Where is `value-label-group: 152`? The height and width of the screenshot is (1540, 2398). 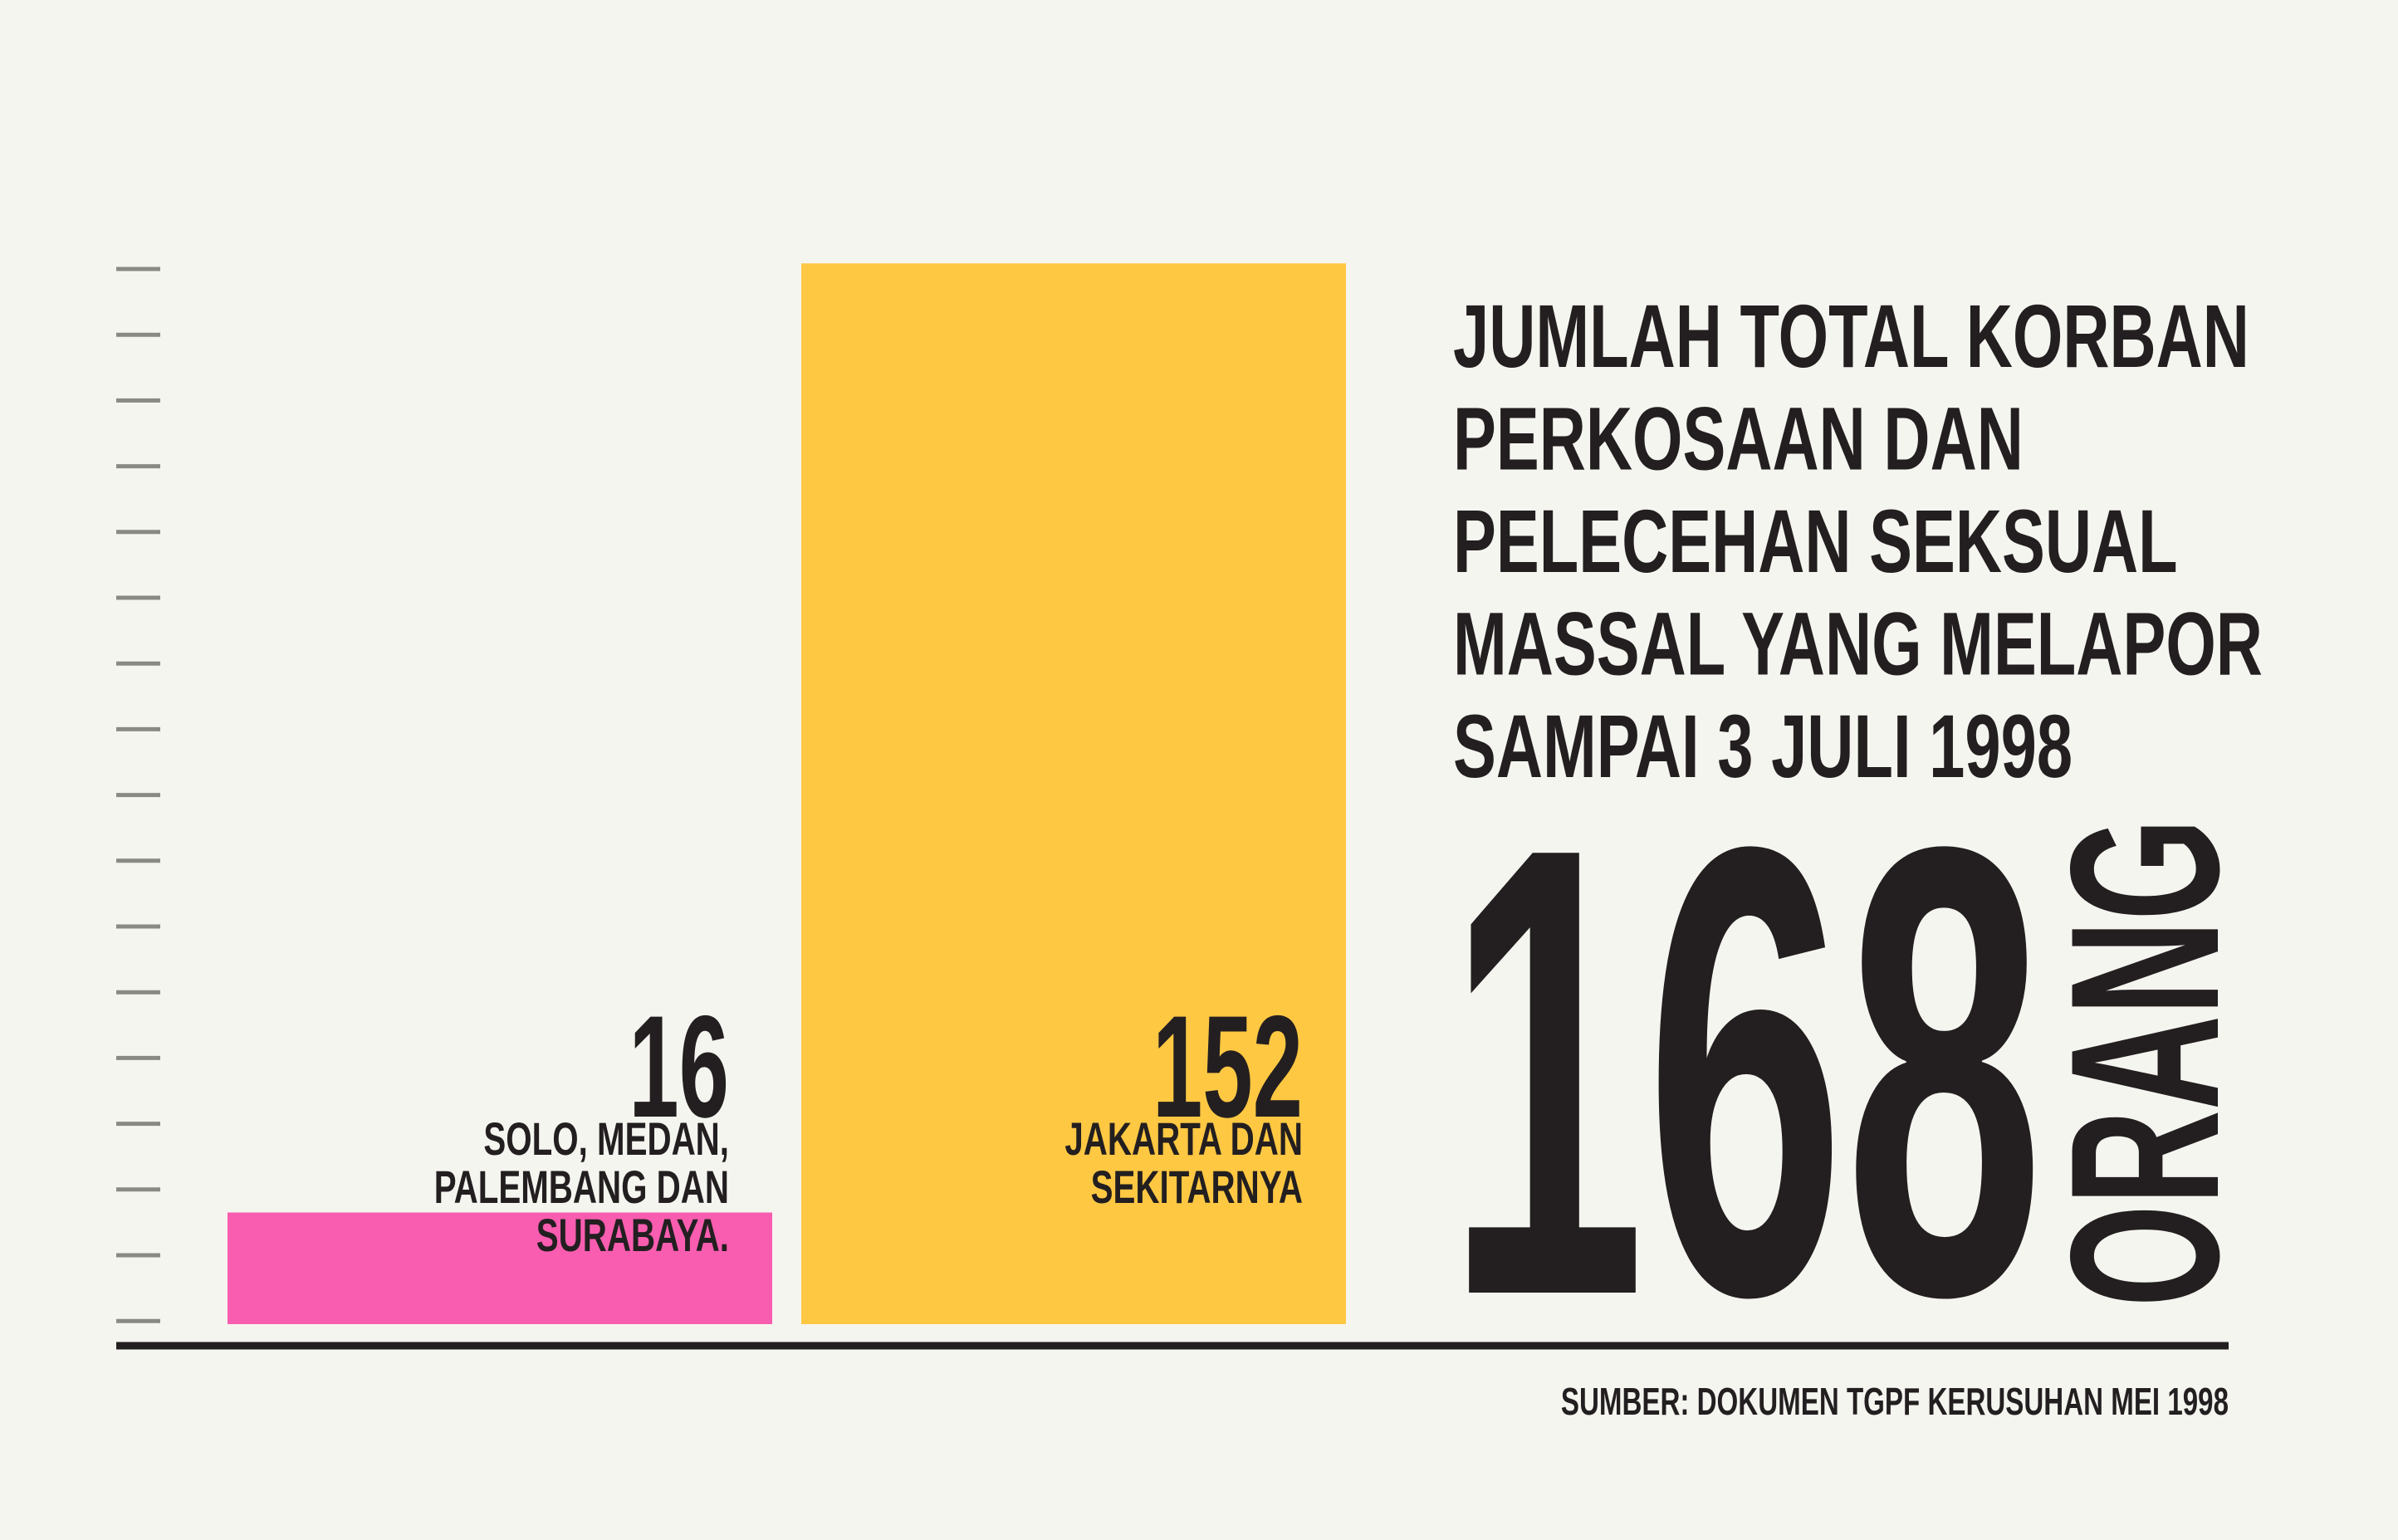
value-label-group: 152 is located at coordinates (1228, 1066).